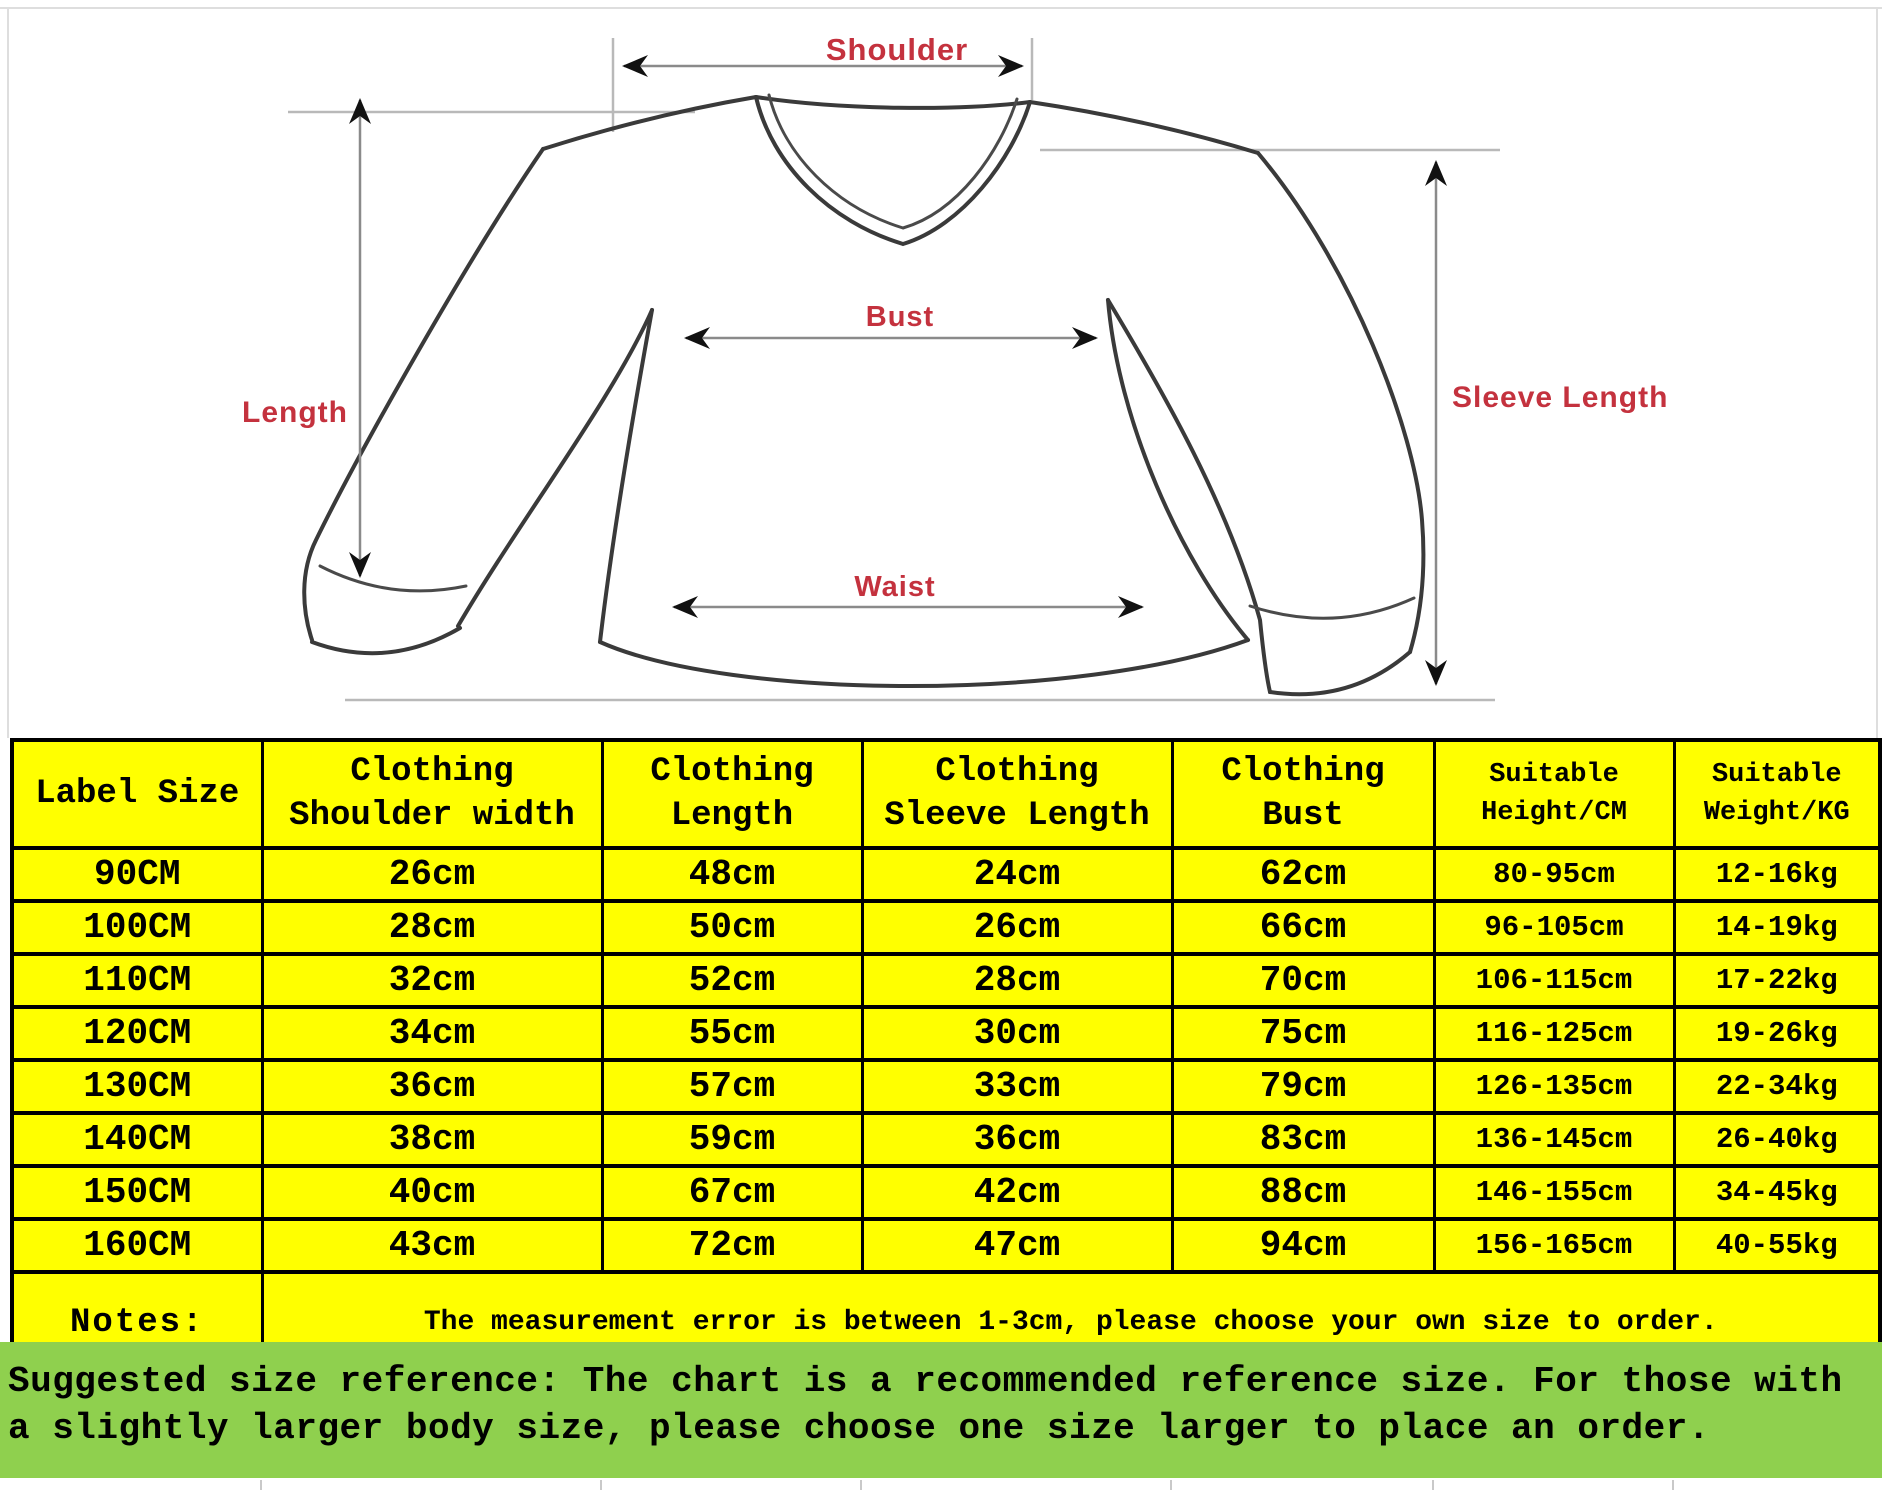 The height and width of the screenshot is (1490, 1882). I want to click on table-cell: 130CM, so click(137, 1086).